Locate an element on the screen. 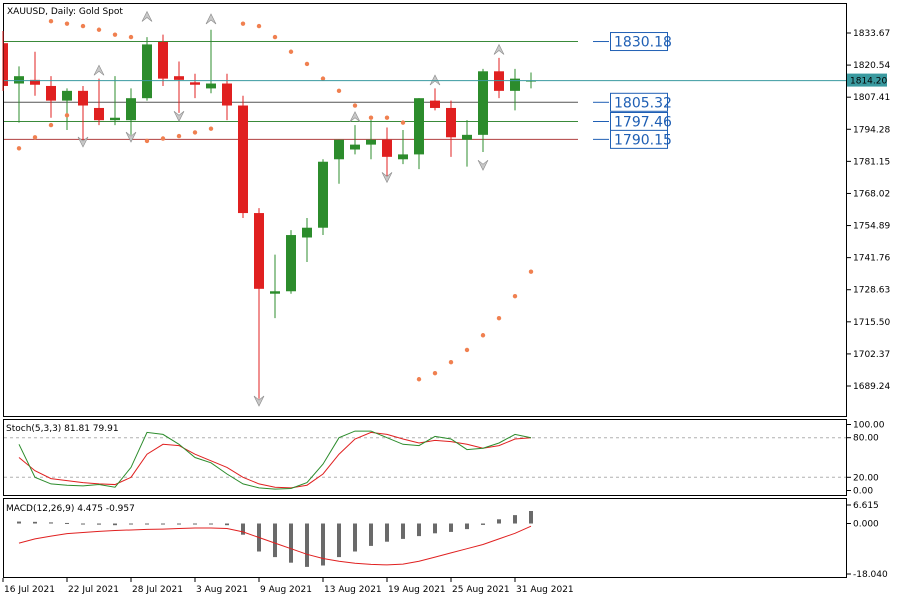 This screenshot has height=600, width=900. price-tick-label: 1794.28 is located at coordinates (871, 130).